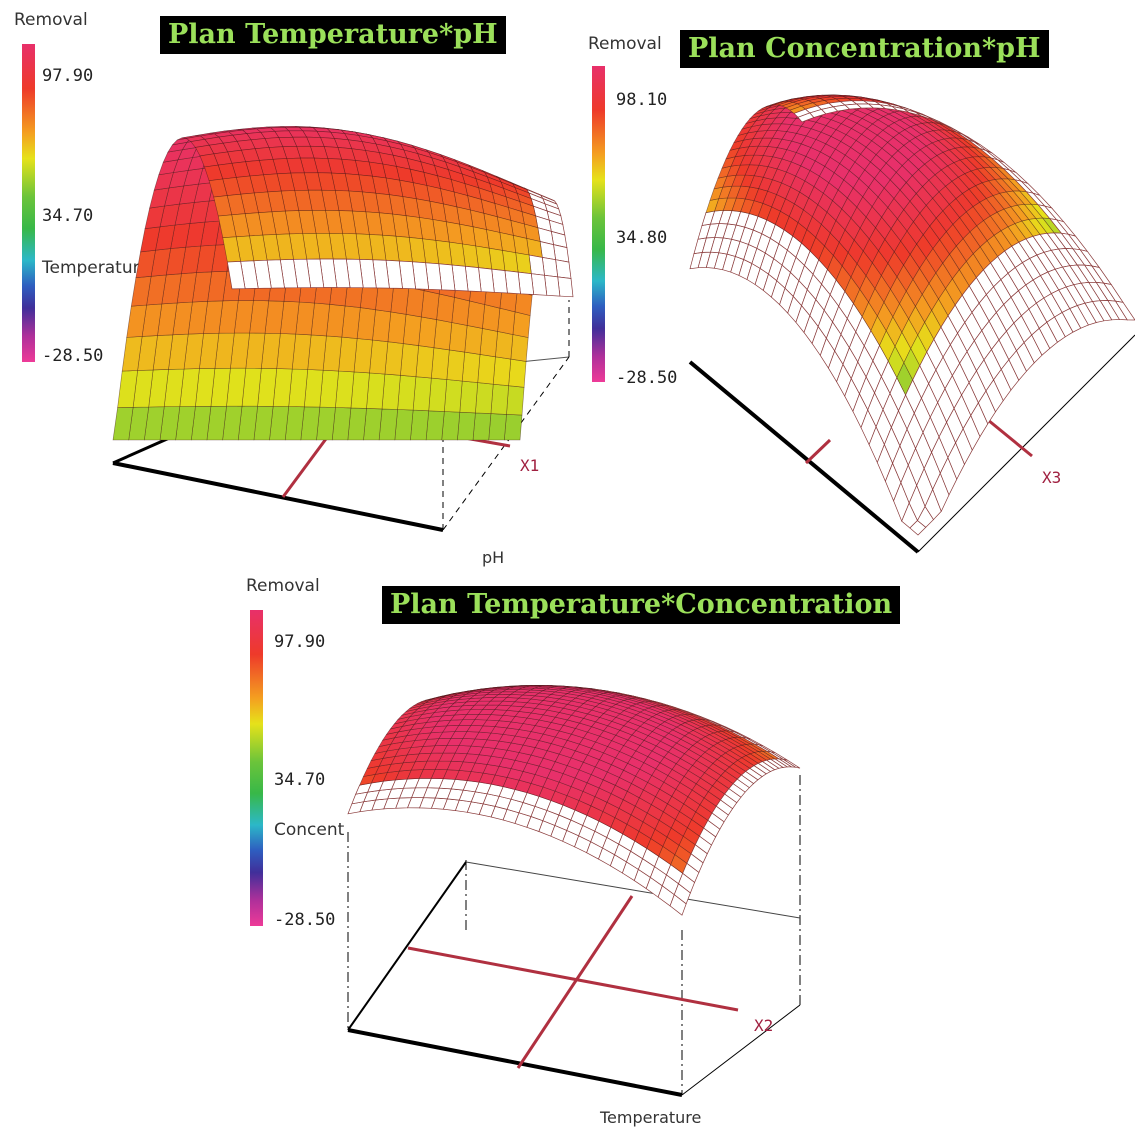 This screenshot has width=1135, height=1128. I want to click on axis-label-left: Temperature, so click(96, 268).